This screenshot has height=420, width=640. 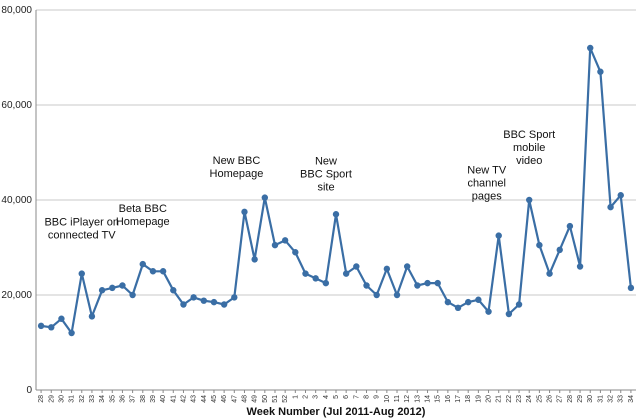 What do you see at coordinates (153, 399) in the screenshot?
I see `x-tick-label: 39` at bounding box center [153, 399].